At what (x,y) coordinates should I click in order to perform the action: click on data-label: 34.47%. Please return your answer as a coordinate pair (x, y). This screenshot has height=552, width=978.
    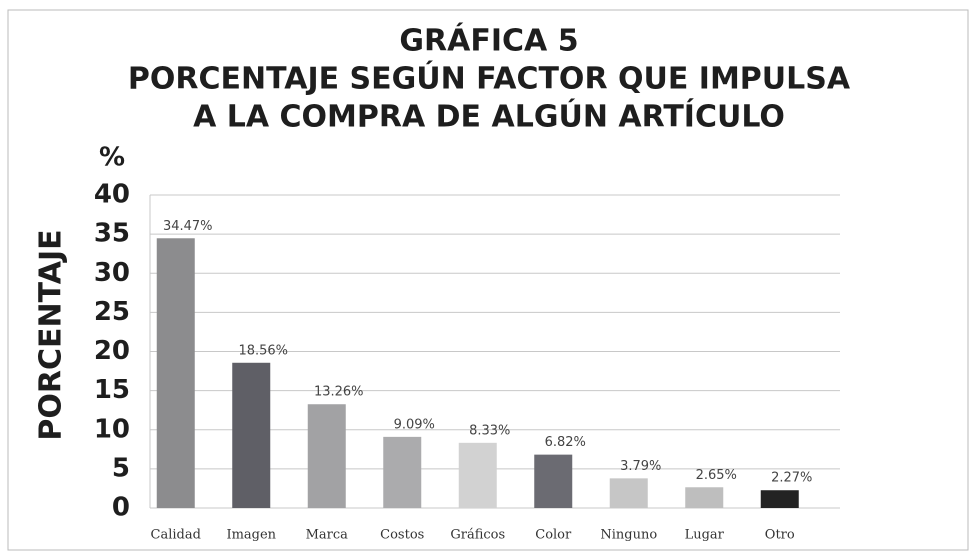
    Looking at the image, I should click on (188, 226).